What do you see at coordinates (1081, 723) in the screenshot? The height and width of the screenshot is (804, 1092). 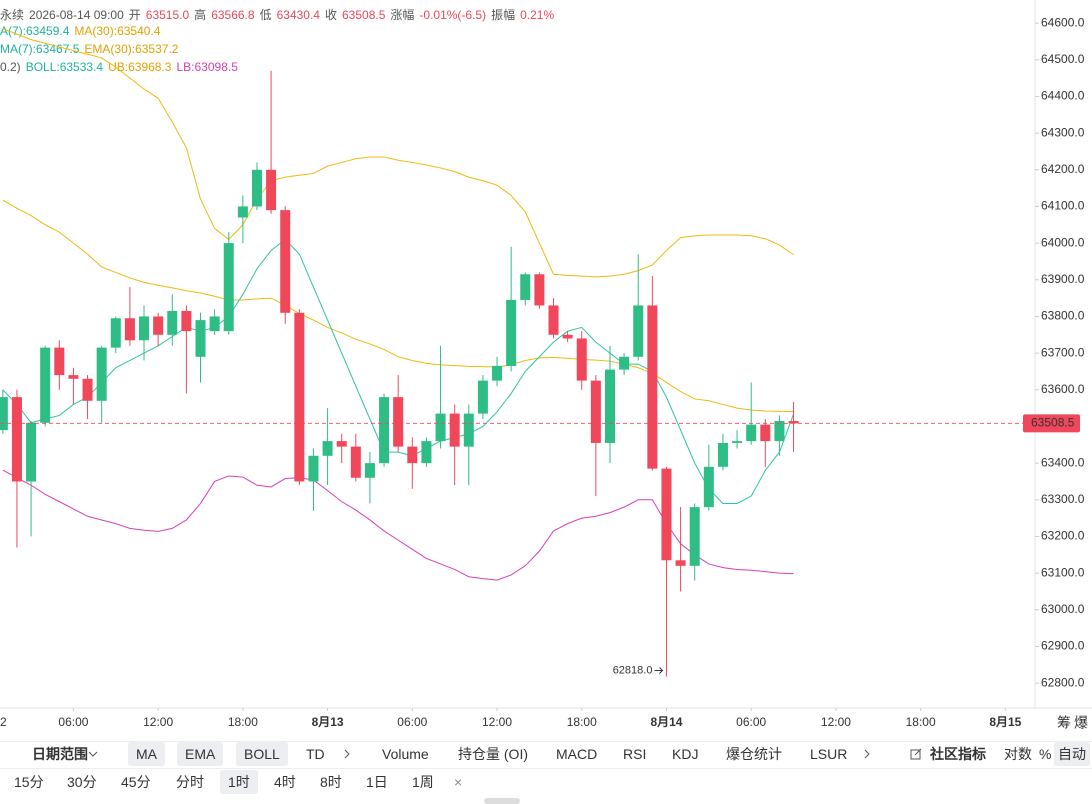 I see `corner-icon: 爆` at bounding box center [1081, 723].